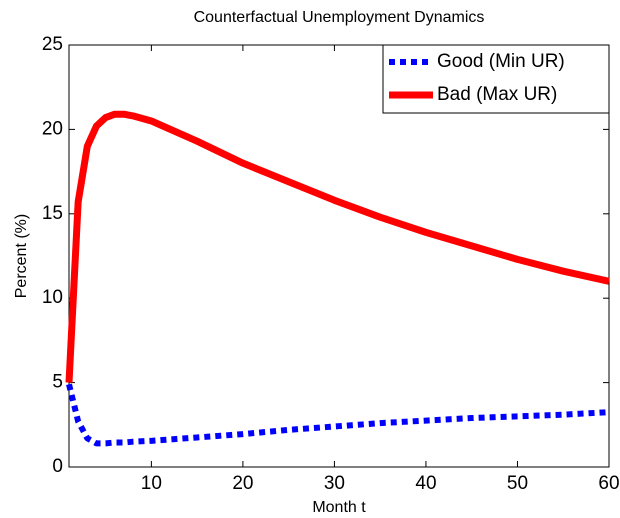  What do you see at coordinates (517, 483) in the screenshot?
I see `x-tick-label: 50` at bounding box center [517, 483].